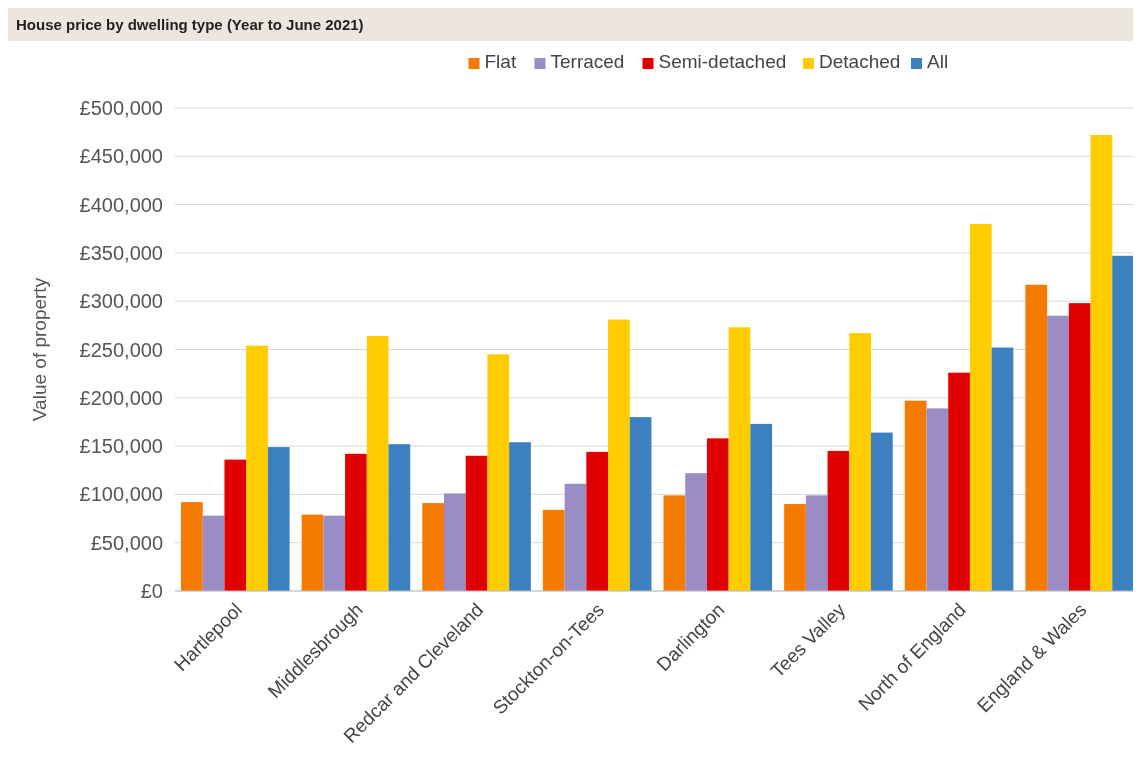 The width and height of the screenshot is (1141, 762). What do you see at coordinates (722, 61) in the screenshot?
I see `legend-label: Semi-detached` at bounding box center [722, 61].